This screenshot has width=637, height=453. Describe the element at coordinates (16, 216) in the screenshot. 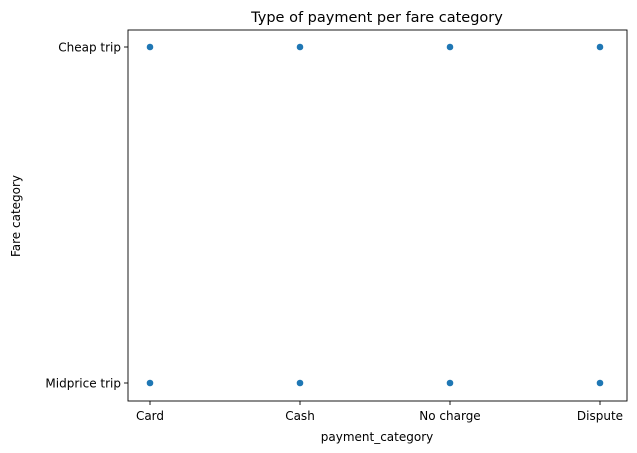

I see `y-axis-label: Fare category` at that location.